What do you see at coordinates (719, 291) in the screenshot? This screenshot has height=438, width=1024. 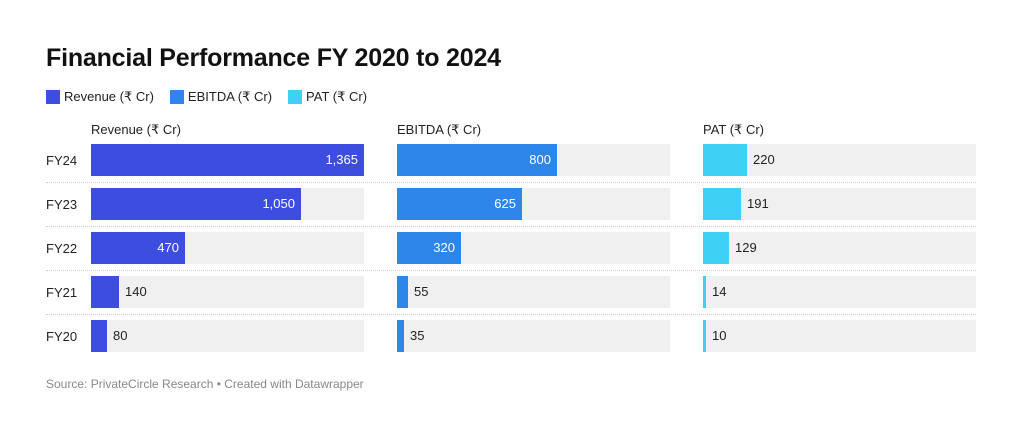 I see `data-label-pat: 14` at bounding box center [719, 291].